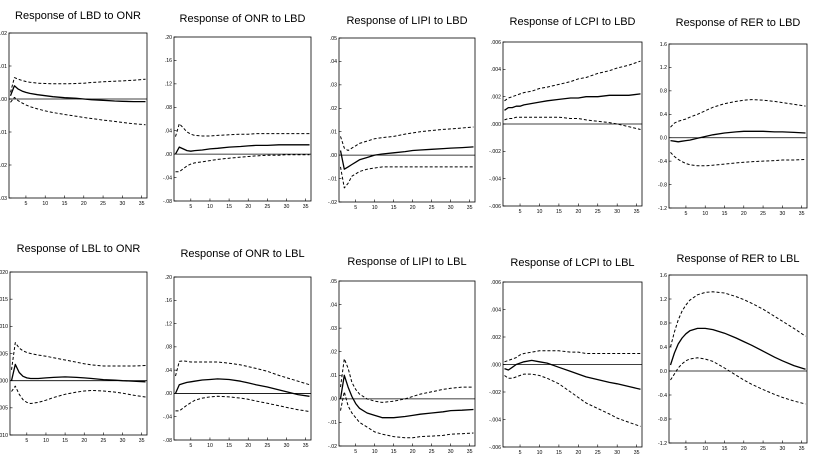  What do you see at coordinates (663, 372) in the screenshot?
I see `y-tick-label: 0.0` at bounding box center [663, 372].